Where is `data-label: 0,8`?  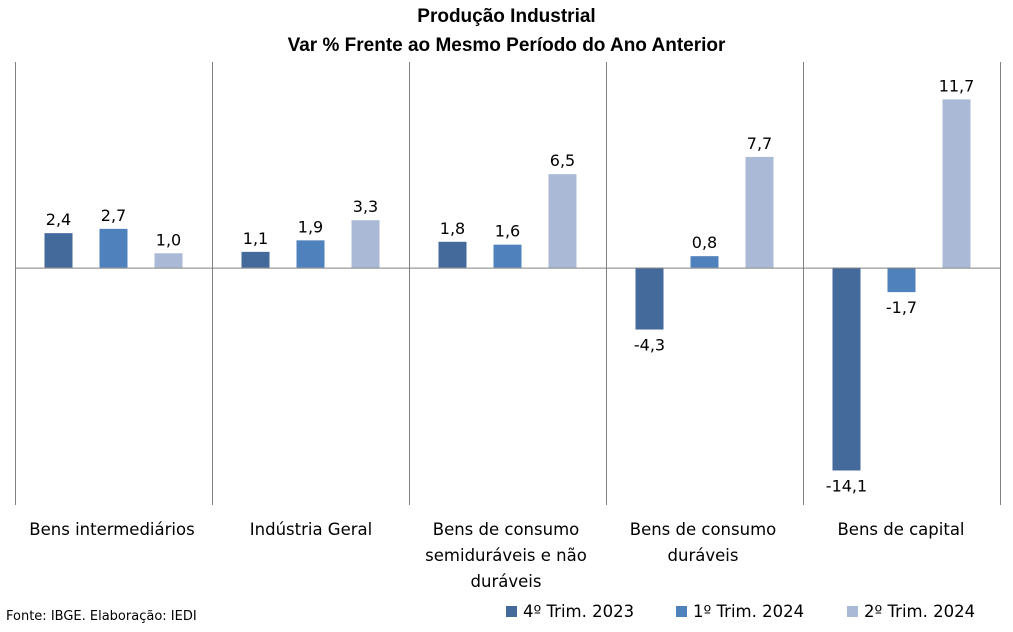
data-label: 0,8 is located at coordinates (704, 242).